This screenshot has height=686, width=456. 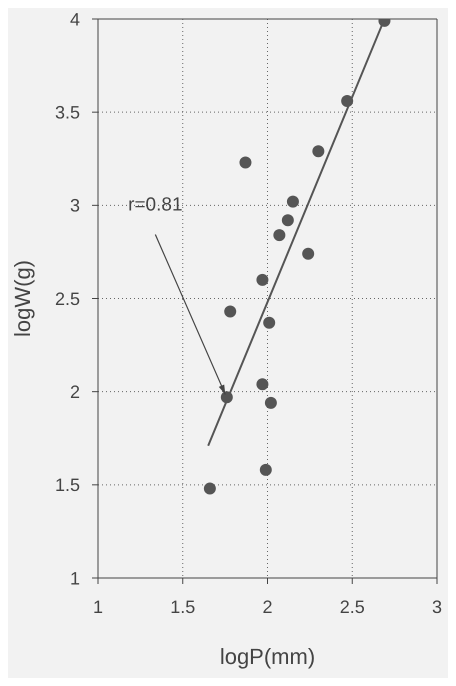 What do you see at coordinates (75, 578) in the screenshot?
I see `y-tick-label: 1` at bounding box center [75, 578].